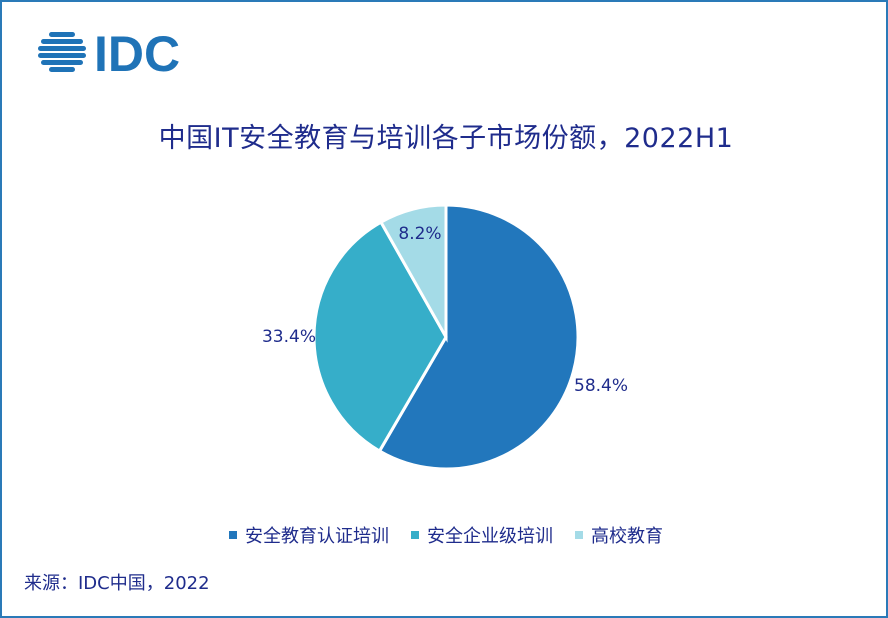  What do you see at coordinates (627, 536) in the screenshot?
I see `legend-label: 高校教育` at bounding box center [627, 536].